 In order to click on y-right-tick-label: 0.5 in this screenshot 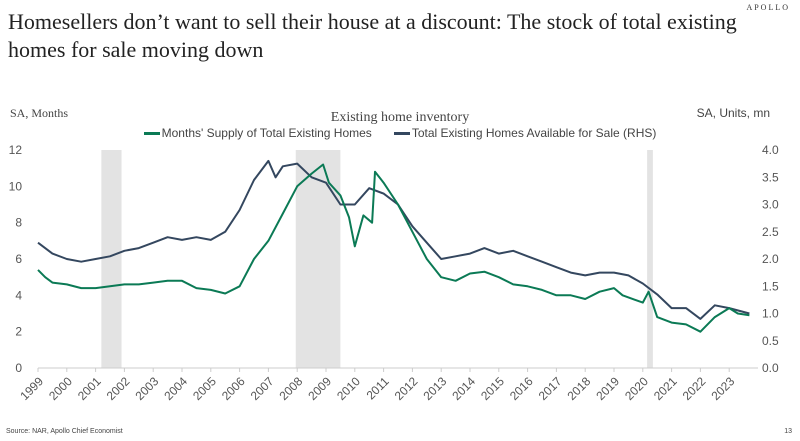, I will do `click(770, 341)`.